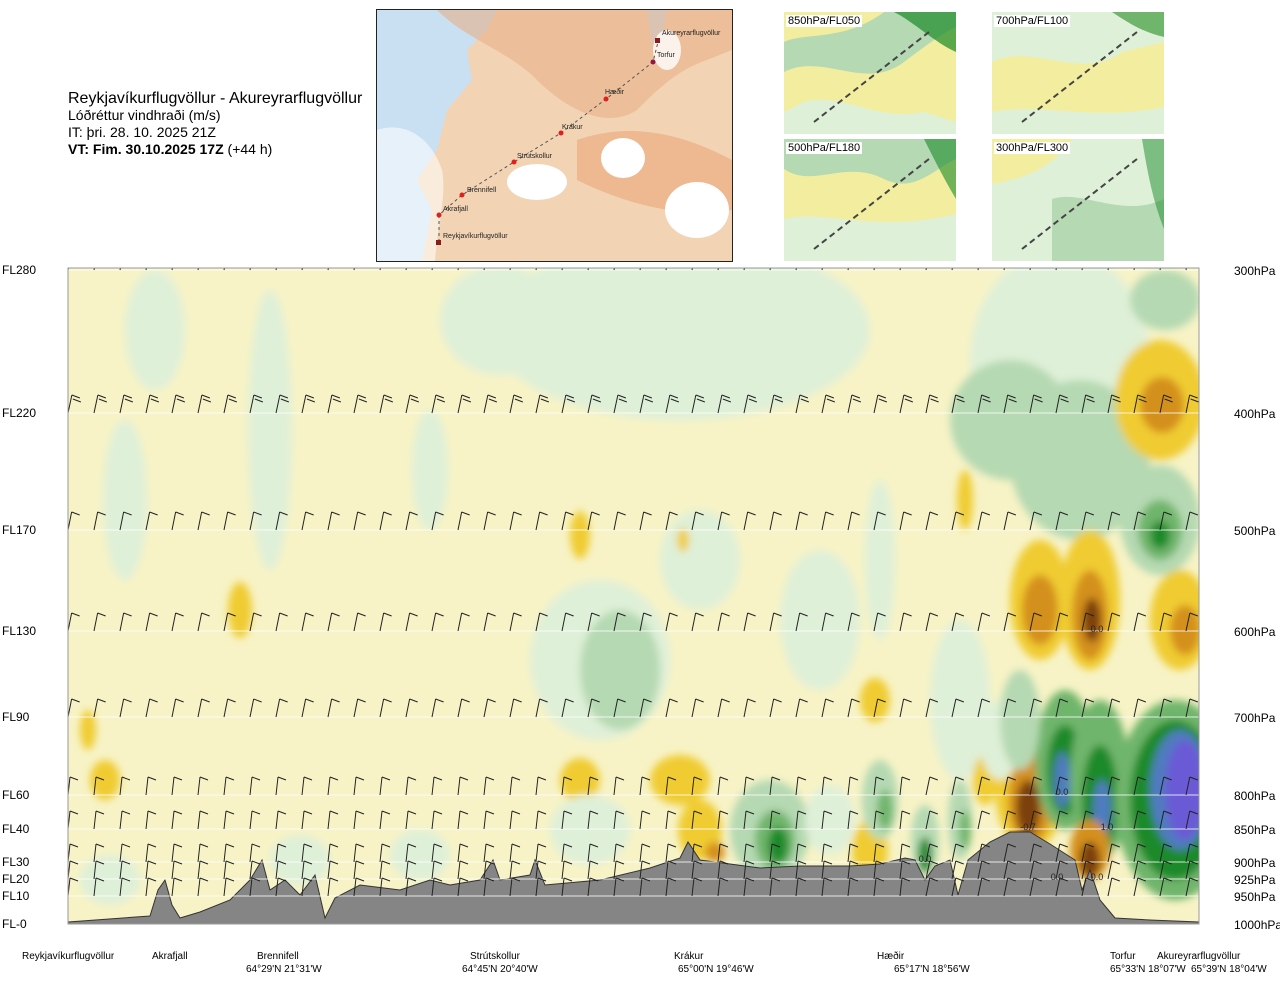  What do you see at coordinates (1107, 827) in the screenshot?
I see `value-annotation: 1.0` at bounding box center [1107, 827].